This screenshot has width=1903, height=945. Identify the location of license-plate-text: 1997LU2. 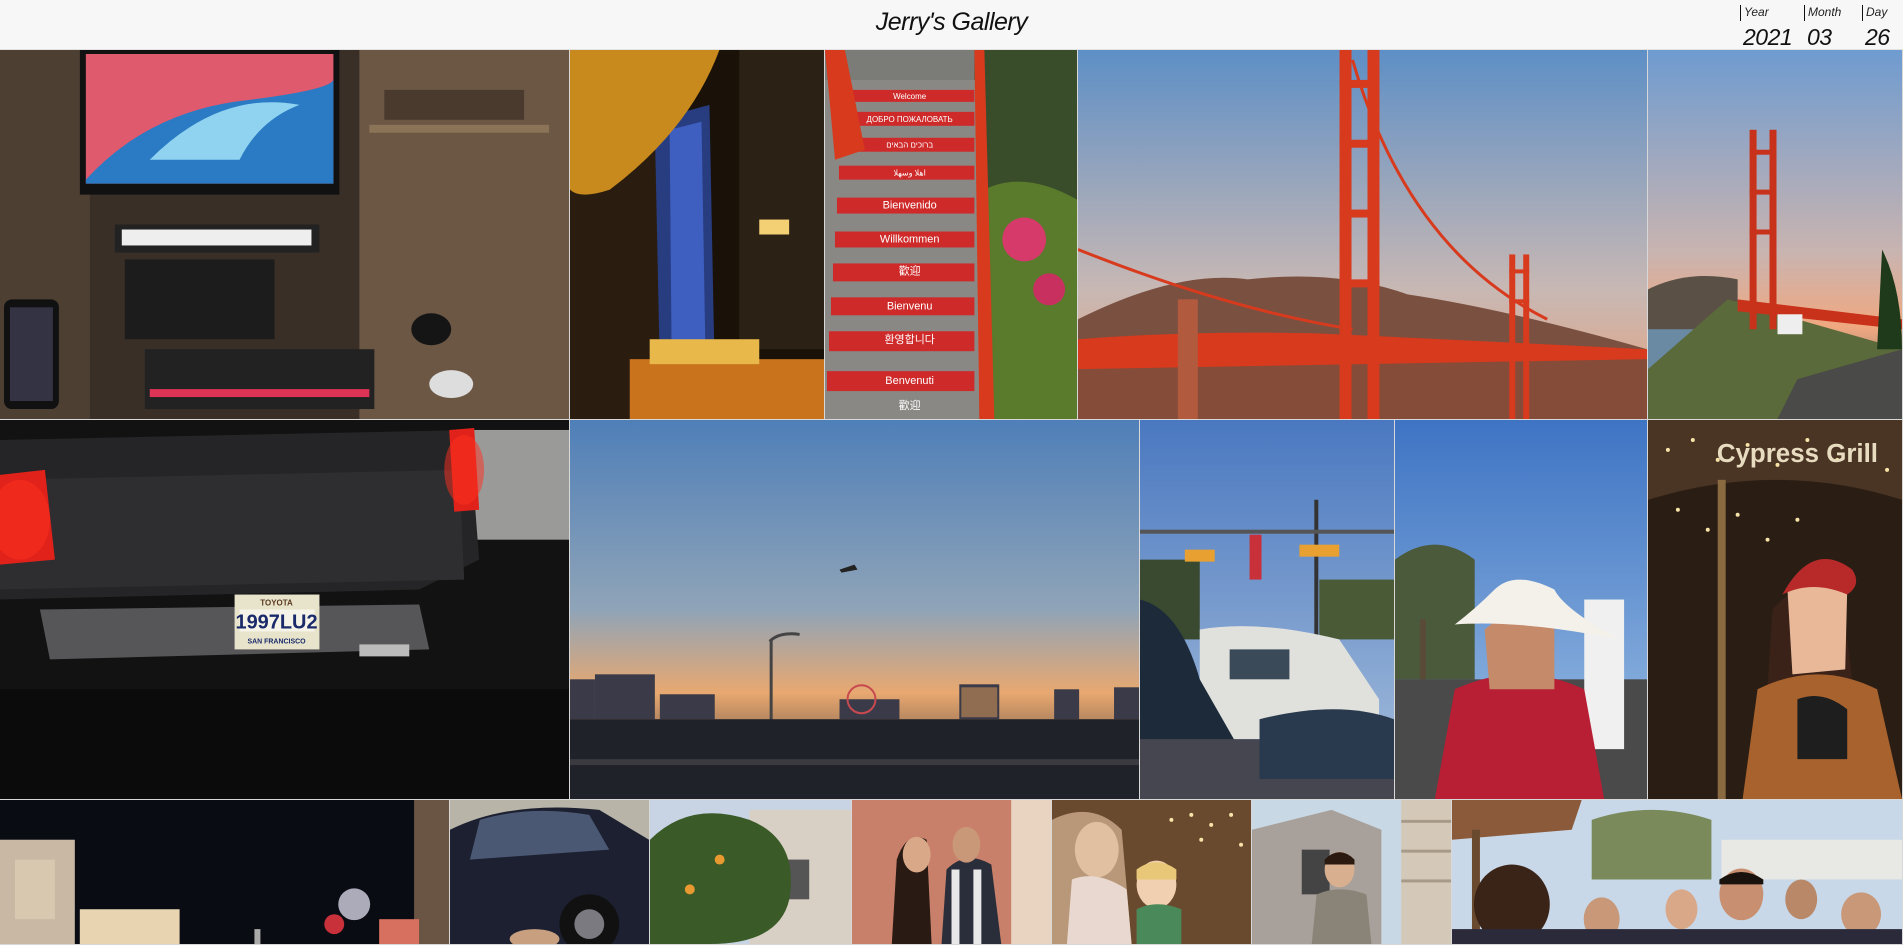
(276, 622).